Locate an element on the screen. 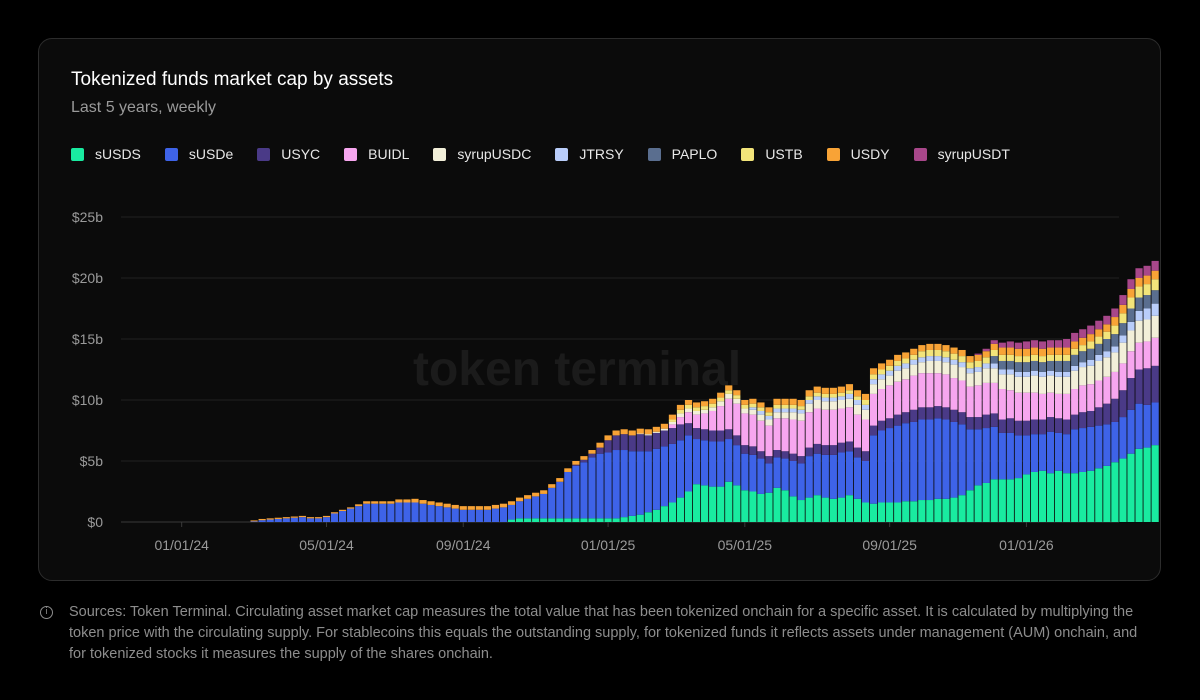 This screenshot has height=700, width=1200. legend-item-susde: sUSDe is located at coordinates (198, 154).